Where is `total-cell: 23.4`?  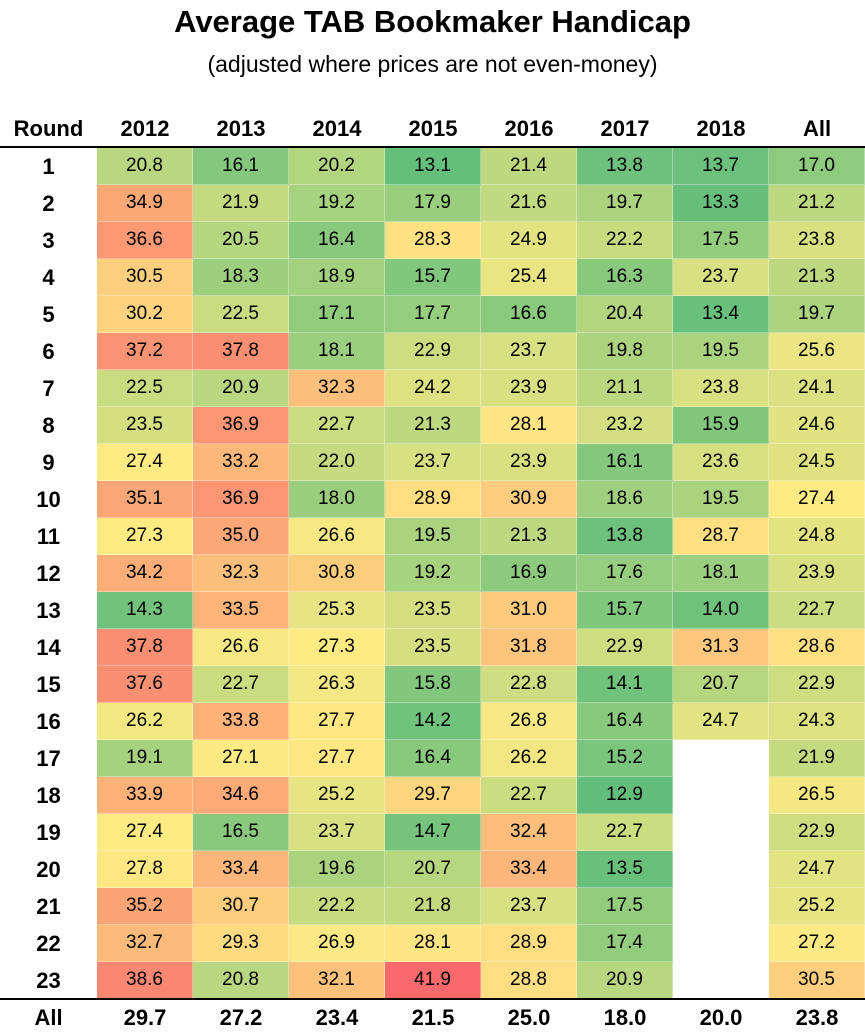
total-cell: 23.4 is located at coordinates (337, 1017).